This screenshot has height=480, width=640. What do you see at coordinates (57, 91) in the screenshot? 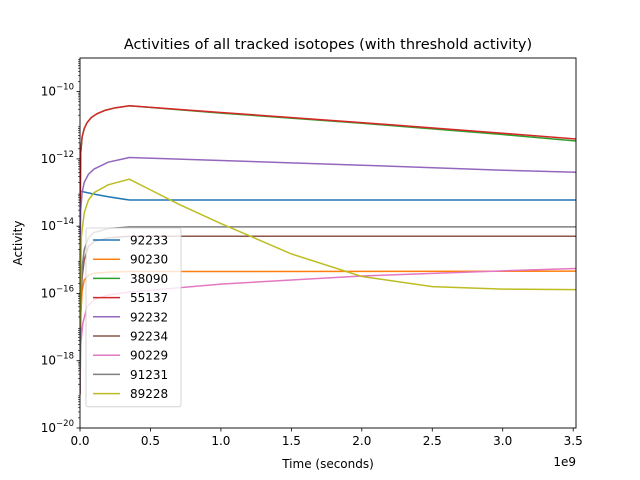
I see `y-tick-label: 10−10` at bounding box center [57, 91].